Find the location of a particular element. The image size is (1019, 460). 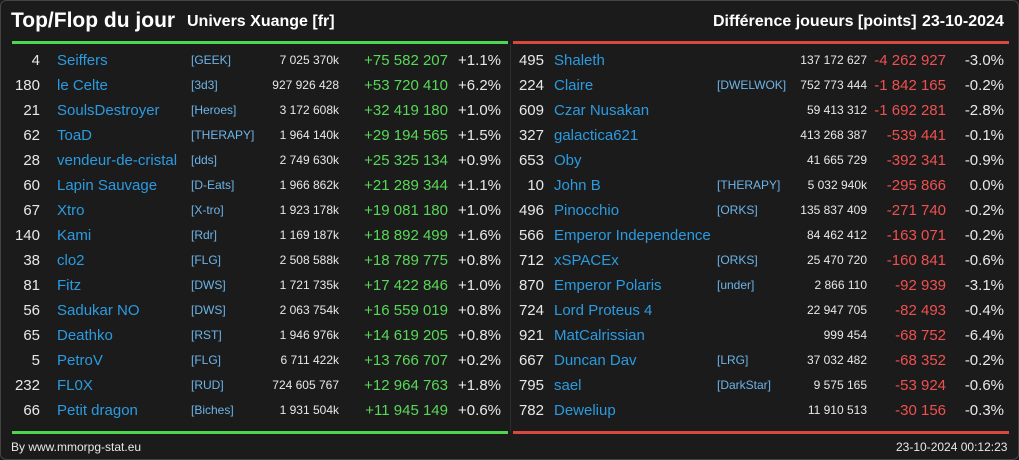

player-points: 999 454 is located at coordinates (845, 335).